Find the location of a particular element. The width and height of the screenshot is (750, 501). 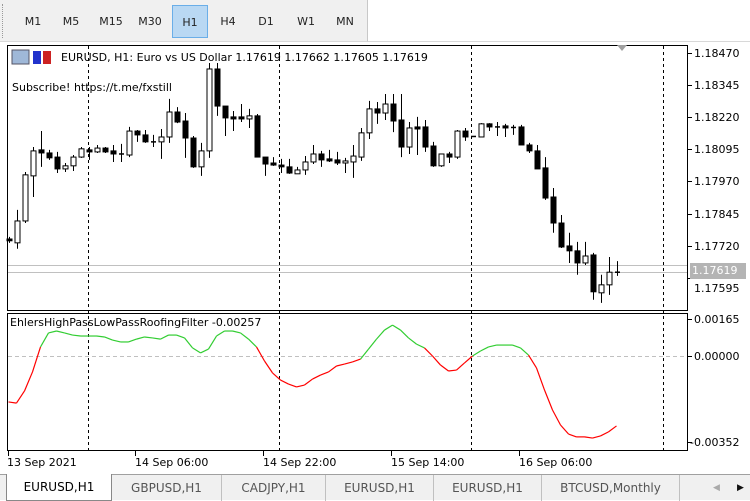

scroll-left-icon: ◀ is located at coordinates (716, 488).